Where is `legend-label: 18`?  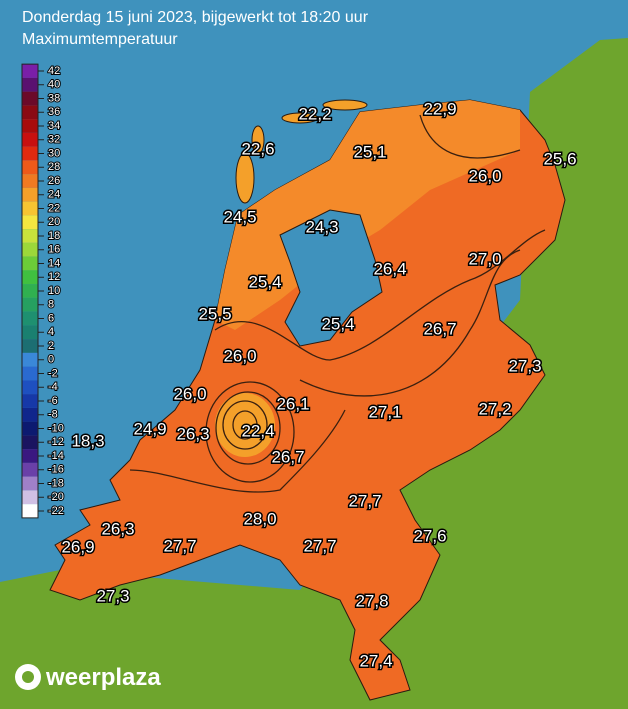
legend-label: 18 is located at coordinates (54, 236).